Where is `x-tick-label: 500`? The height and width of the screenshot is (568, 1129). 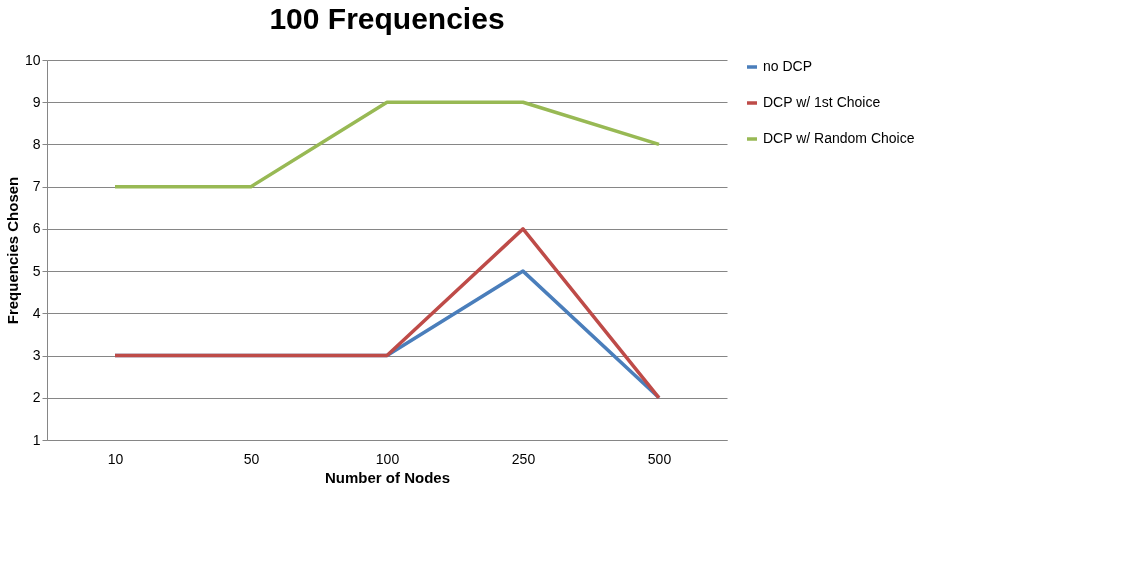 x-tick-label: 500 is located at coordinates (659, 458).